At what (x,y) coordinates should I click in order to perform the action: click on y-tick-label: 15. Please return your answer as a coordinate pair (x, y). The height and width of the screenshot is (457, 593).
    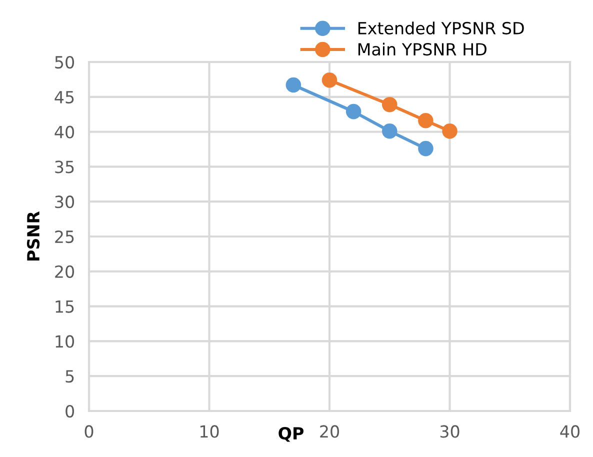
    Looking at the image, I should click on (65, 306).